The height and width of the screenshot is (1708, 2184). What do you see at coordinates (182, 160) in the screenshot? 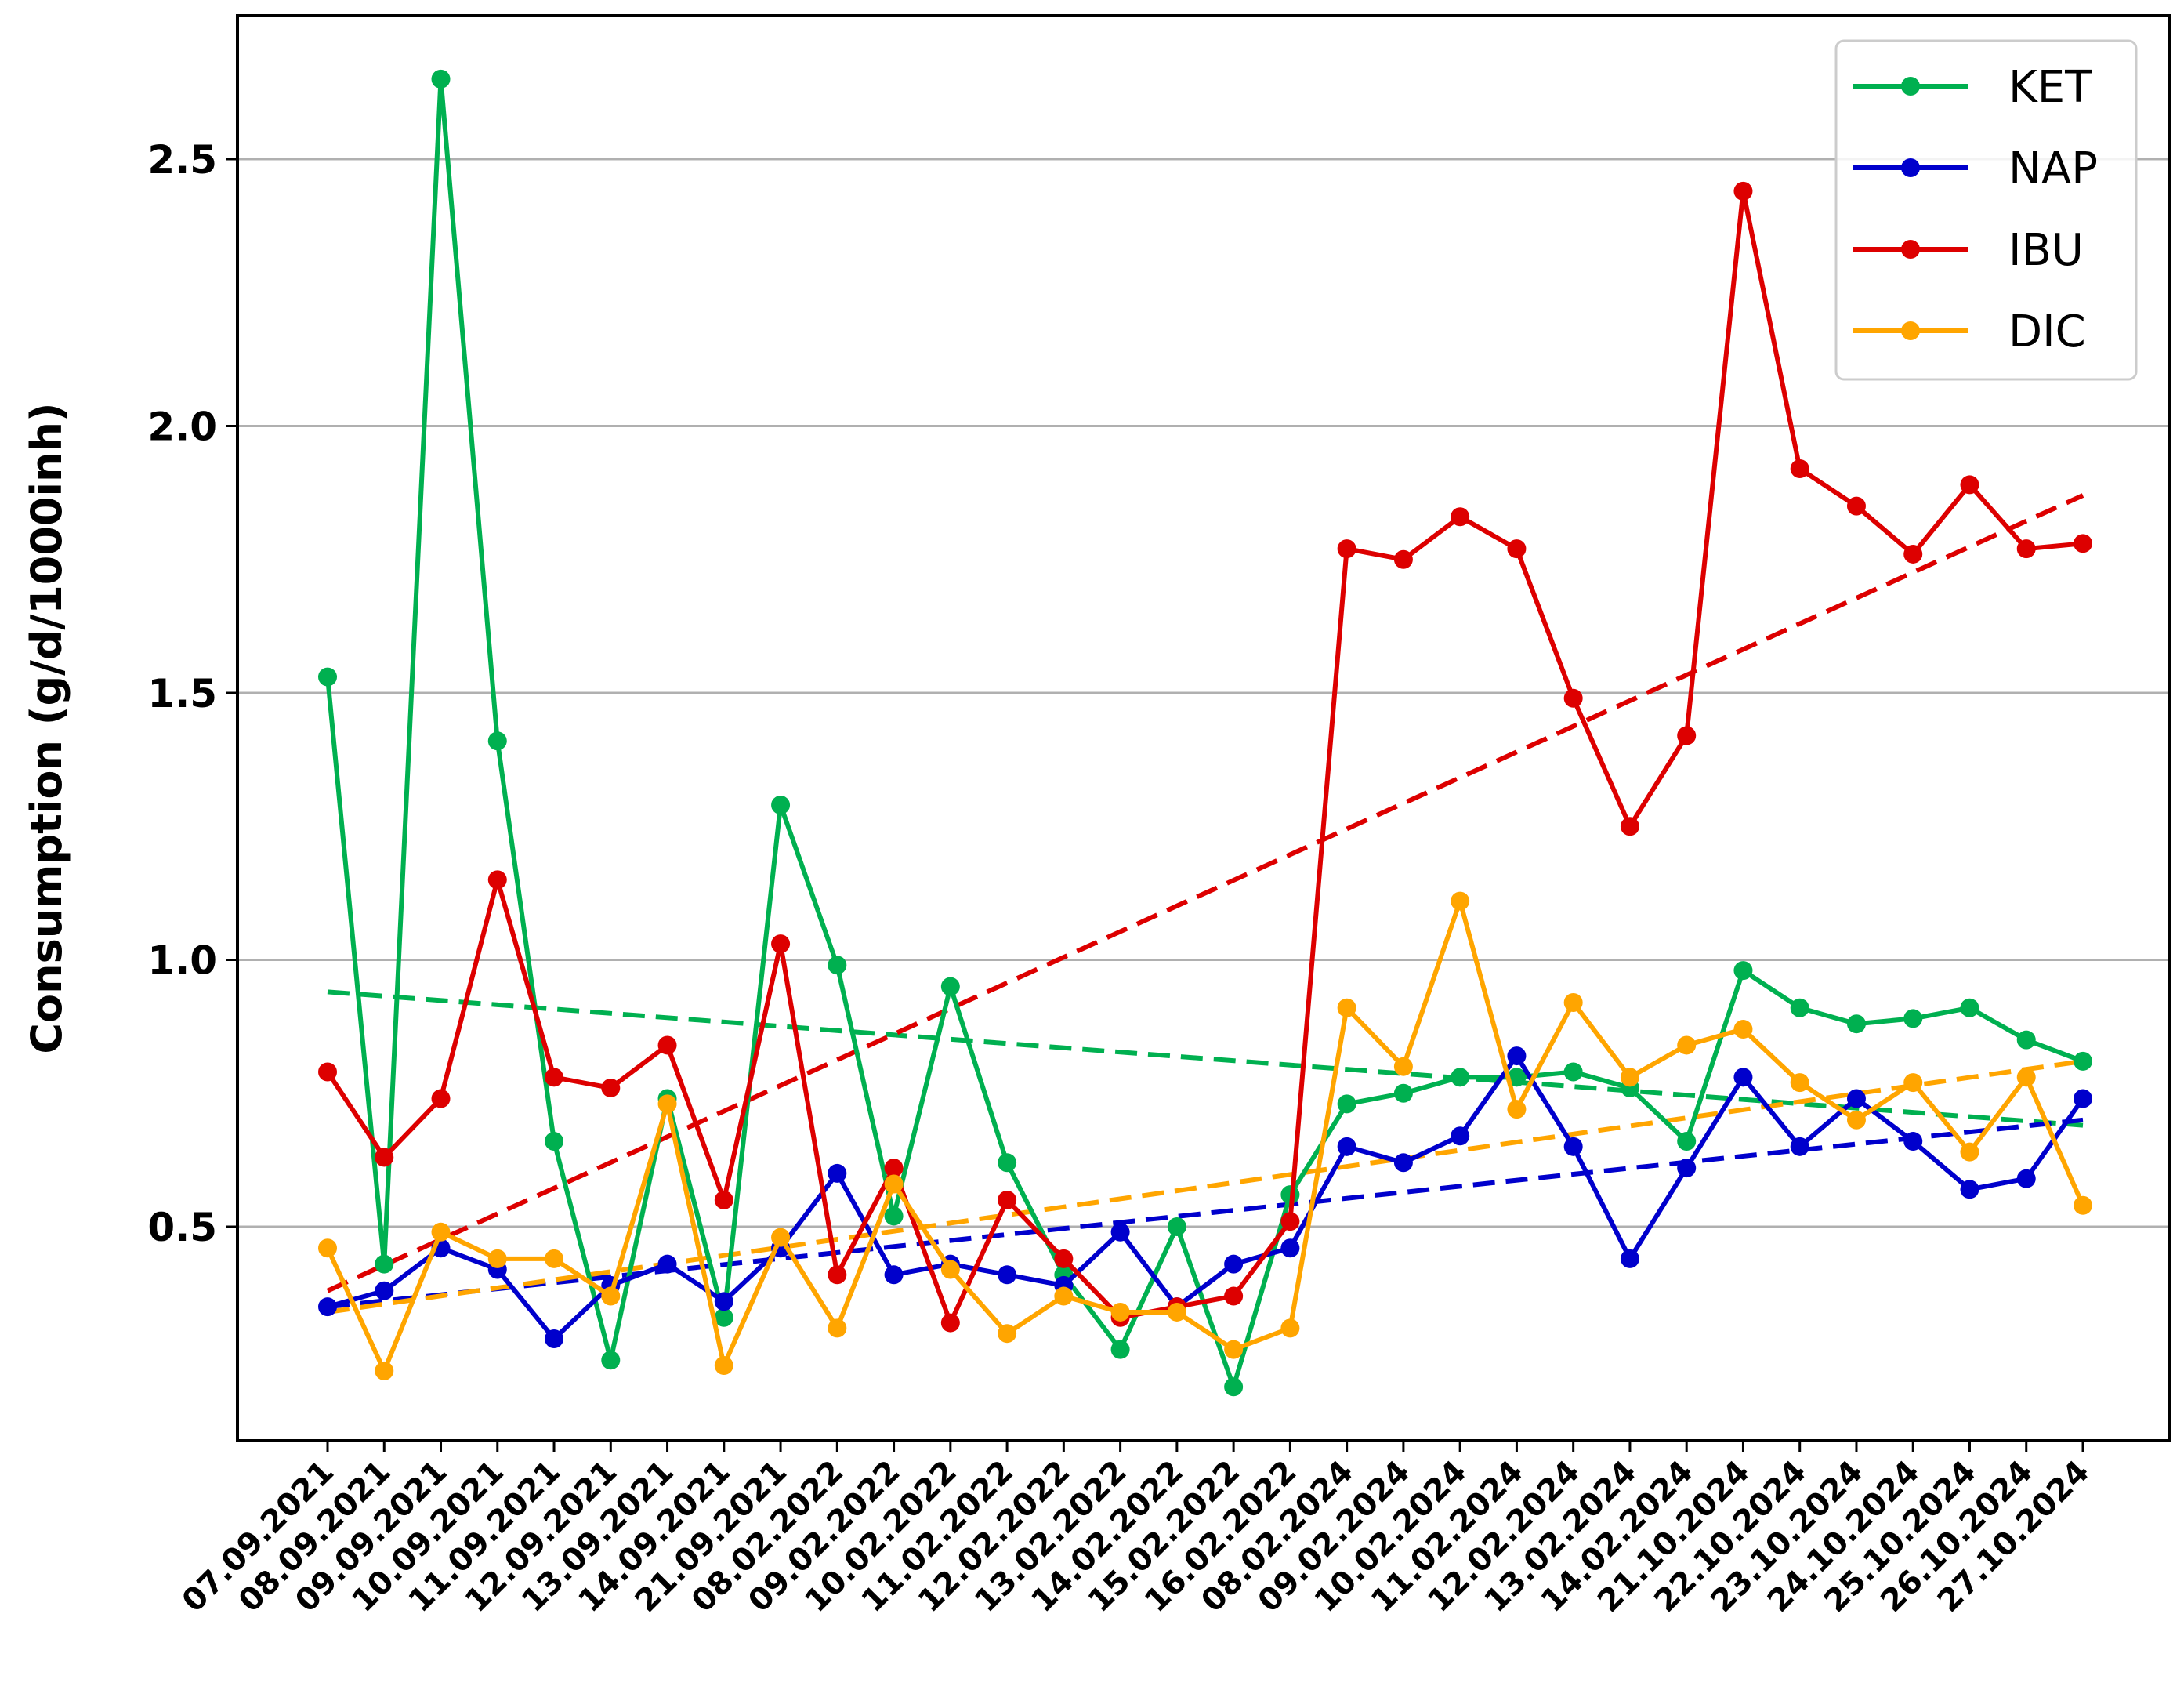
I see `y-tick-label: 2.5` at bounding box center [182, 160].